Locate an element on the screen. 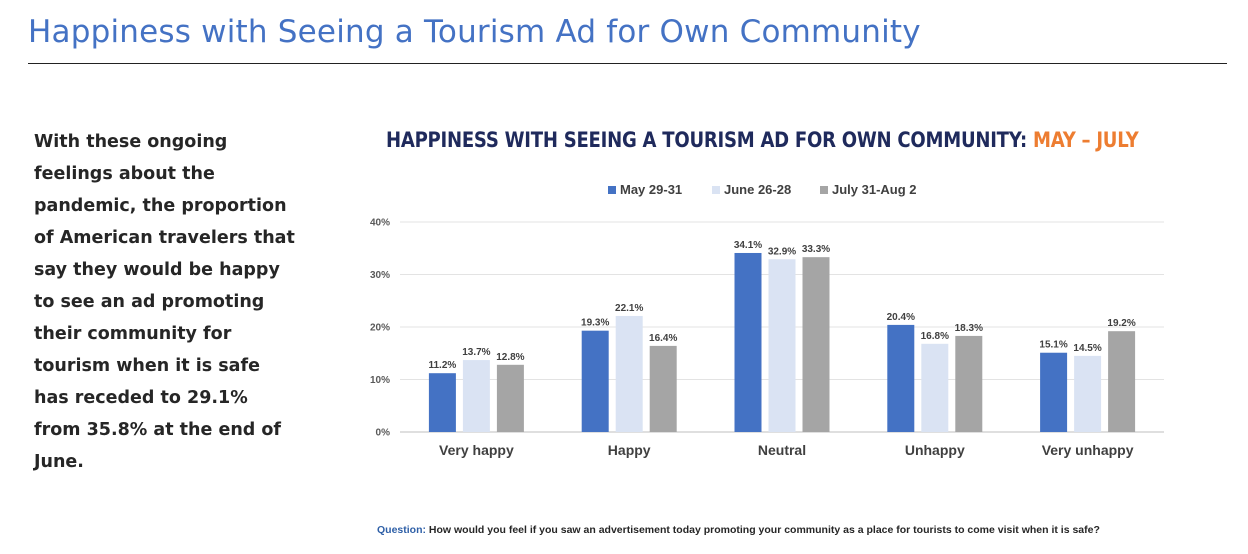 This screenshot has width=1248, height=554. data-label: 18.3% is located at coordinates (969, 328).